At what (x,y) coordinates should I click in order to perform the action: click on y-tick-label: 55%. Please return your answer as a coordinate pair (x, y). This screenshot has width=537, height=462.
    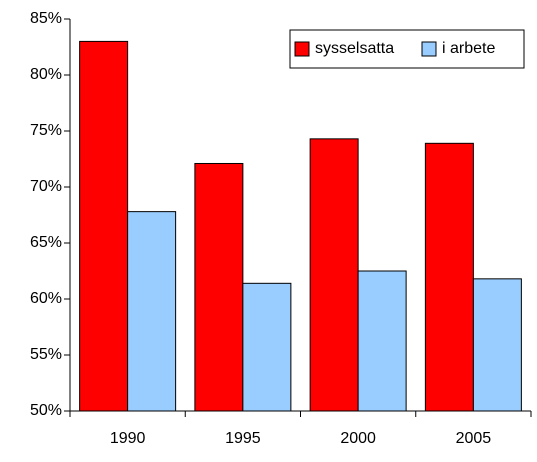
    Looking at the image, I should click on (46, 354).